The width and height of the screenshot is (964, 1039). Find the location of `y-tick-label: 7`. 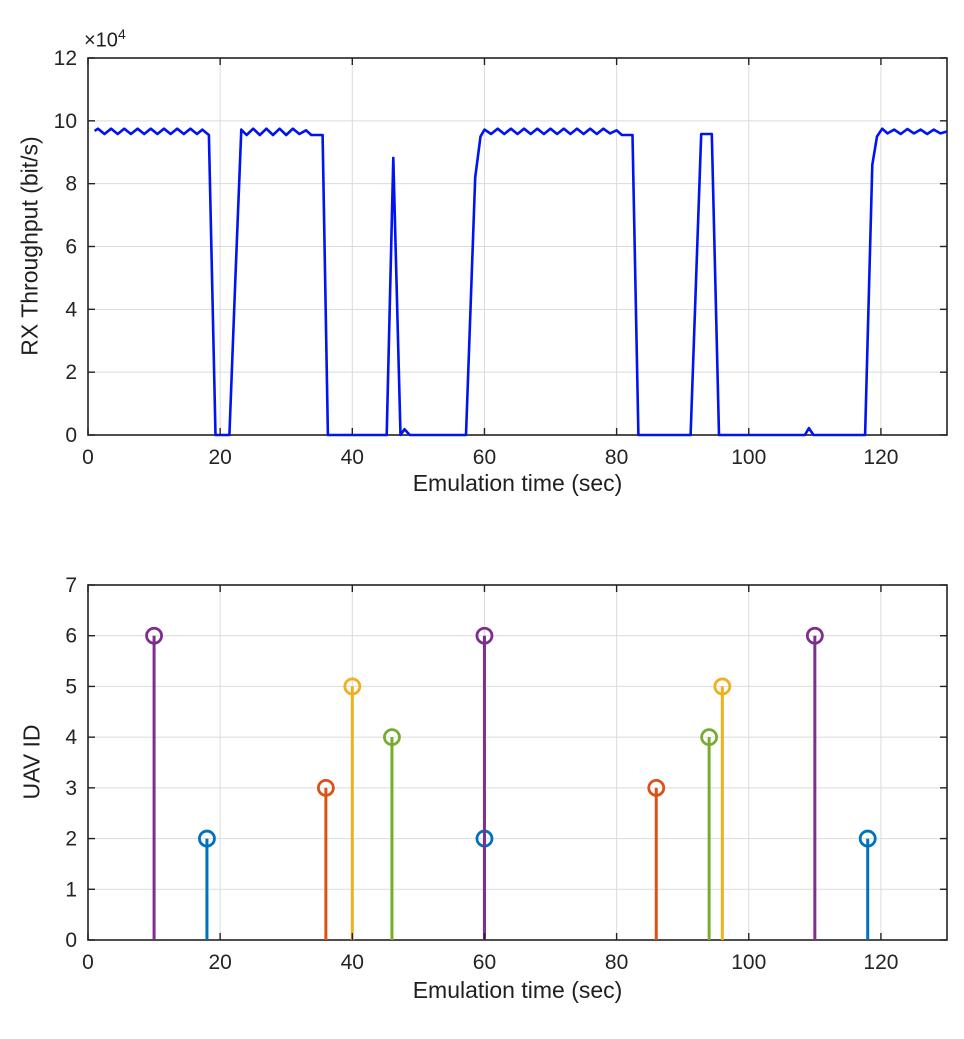

y-tick-label: 7 is located at coordinates (71, 585).